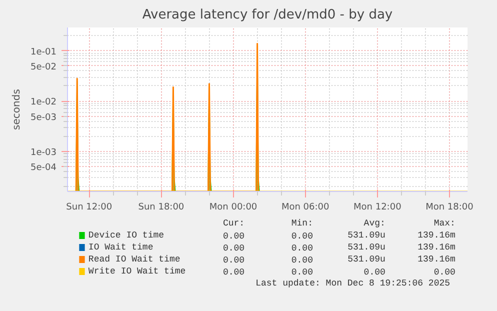  Describe the element at coordinates (43, 52) in the screenshot. I see `y-tick-label: 1e-01` at that location.